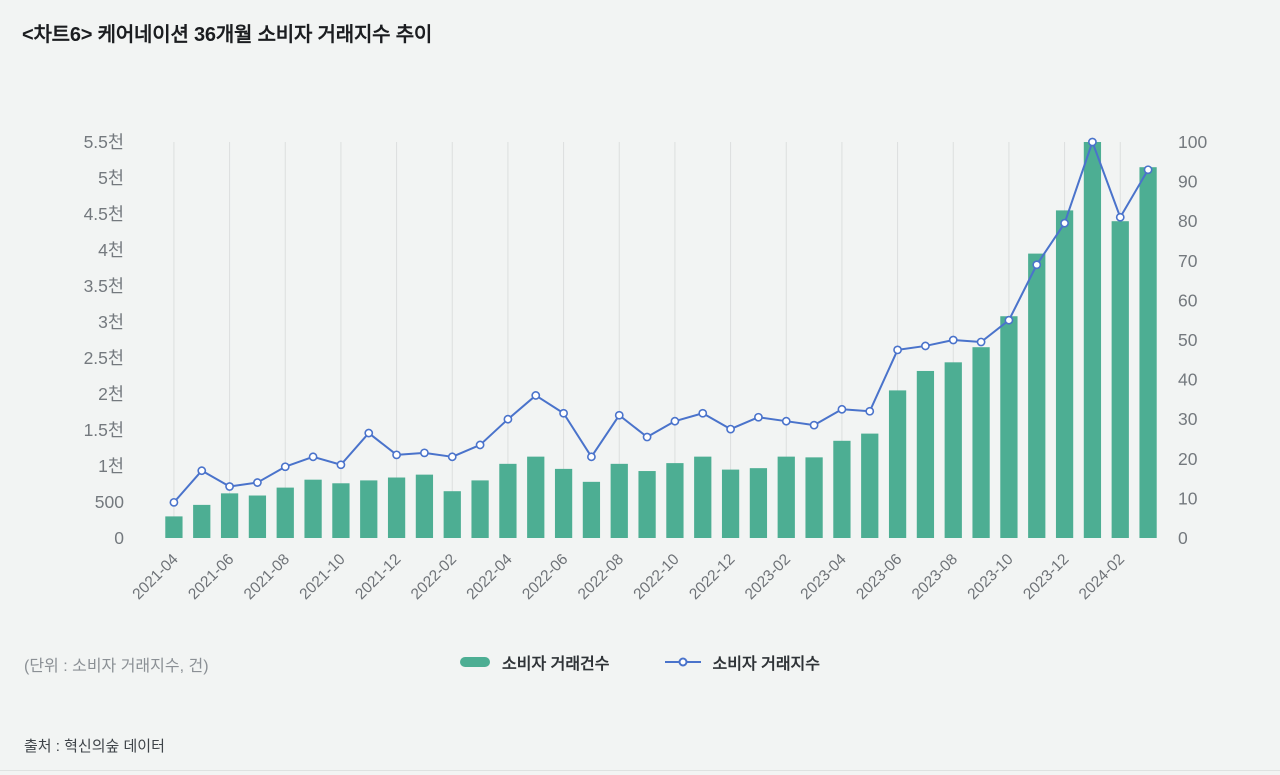 The width and height of the screenshot is (1280, 775). I want to click on legend-item-line: 소비자 거래지수, so click(742, 662).